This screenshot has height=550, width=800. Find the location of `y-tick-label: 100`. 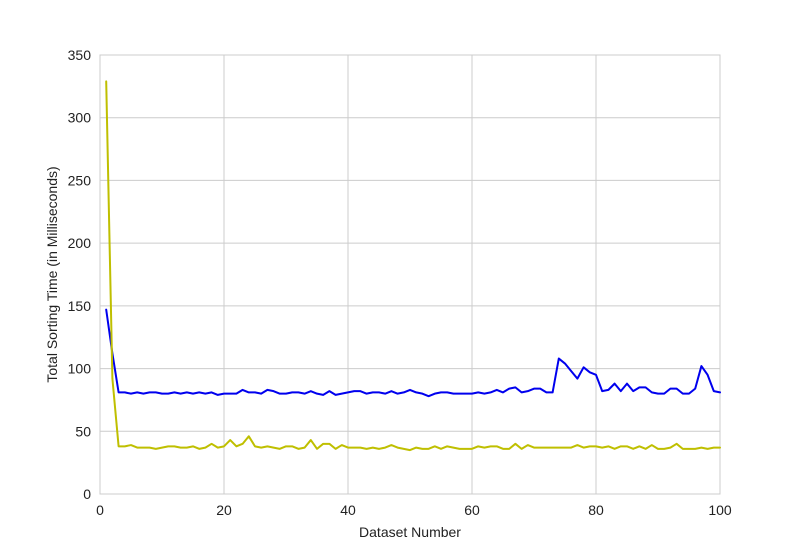

y-tick-label: 100 is located at coordinates (80, 369).